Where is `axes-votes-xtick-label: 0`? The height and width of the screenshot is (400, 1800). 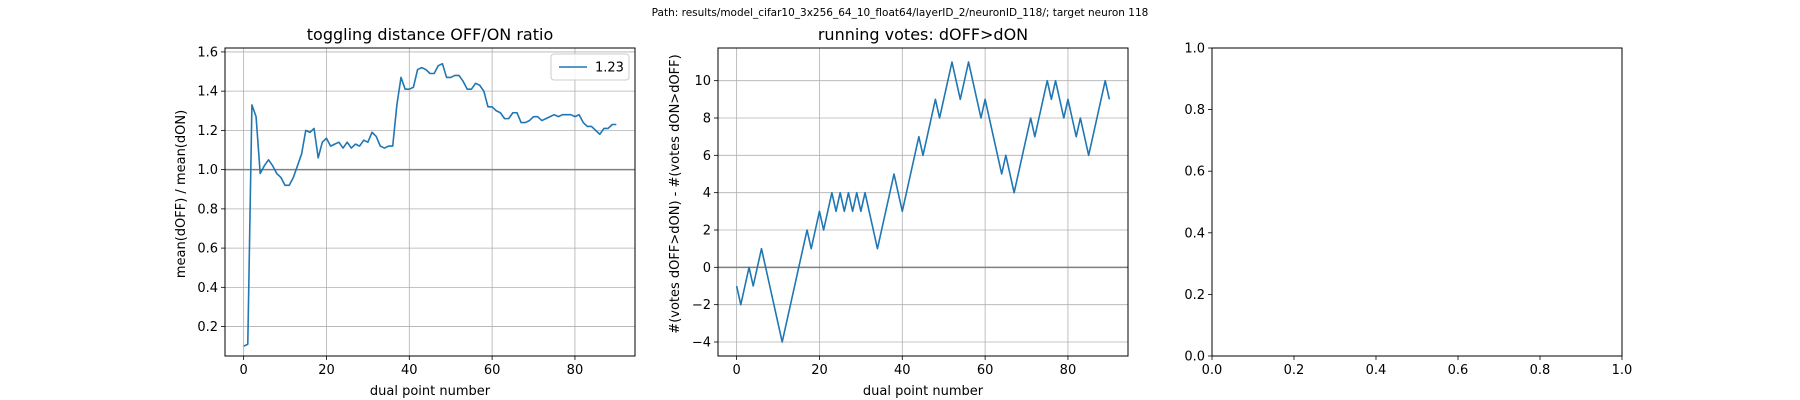 axes-votes-xtick-label: 0 is located at coordinates (736, 370).